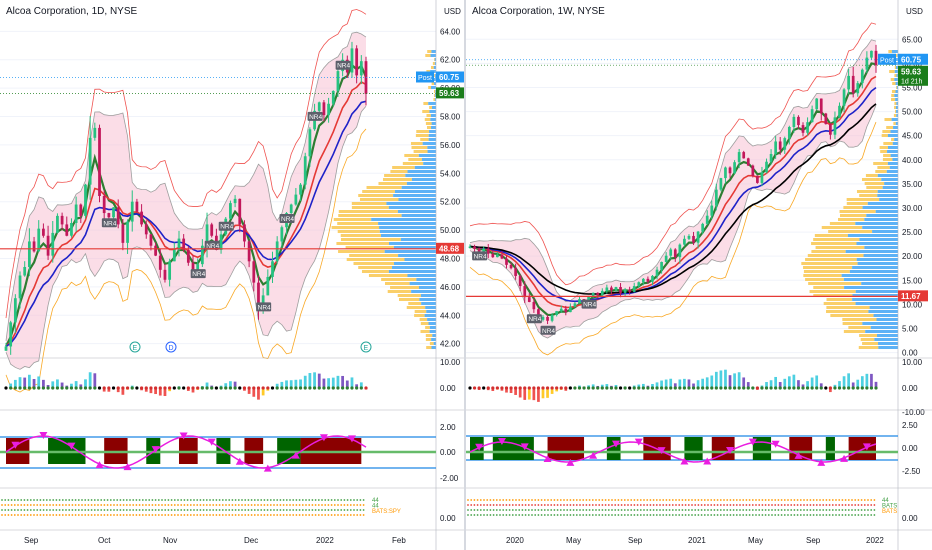  I want to click on post-badge, so click(887, 59).